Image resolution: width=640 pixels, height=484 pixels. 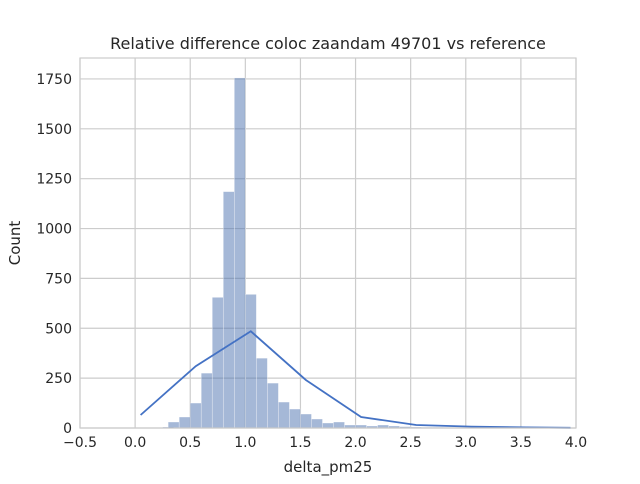 What do you see at coordinates (80, 443) in the screenshot?
I see `x-tick-label: −0.5` at bounding box center [80, 443].